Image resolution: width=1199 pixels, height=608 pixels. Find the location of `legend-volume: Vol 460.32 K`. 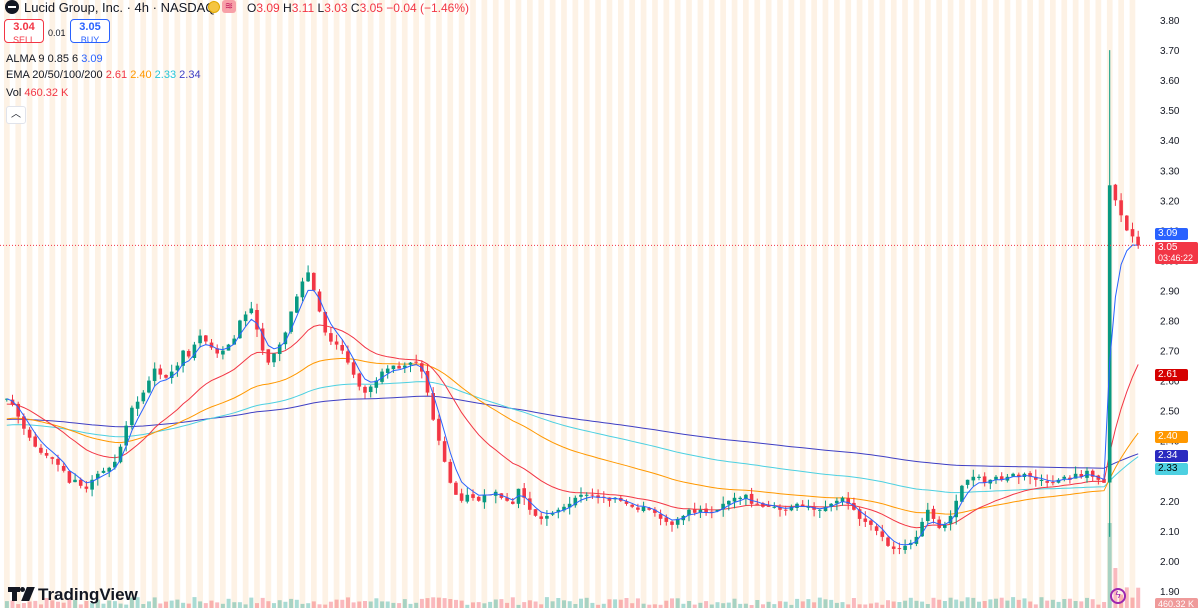

legend-volume: Vol 460.32 K is located at coordinates (37, 93).